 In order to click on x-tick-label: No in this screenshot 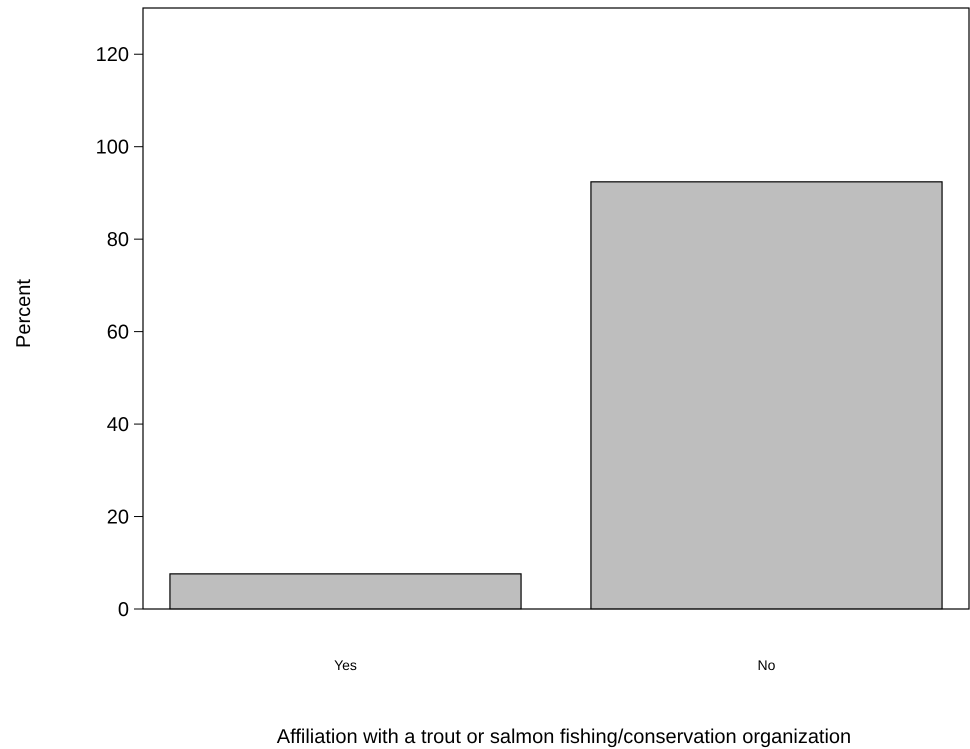, I will do `click(767, 665)`.